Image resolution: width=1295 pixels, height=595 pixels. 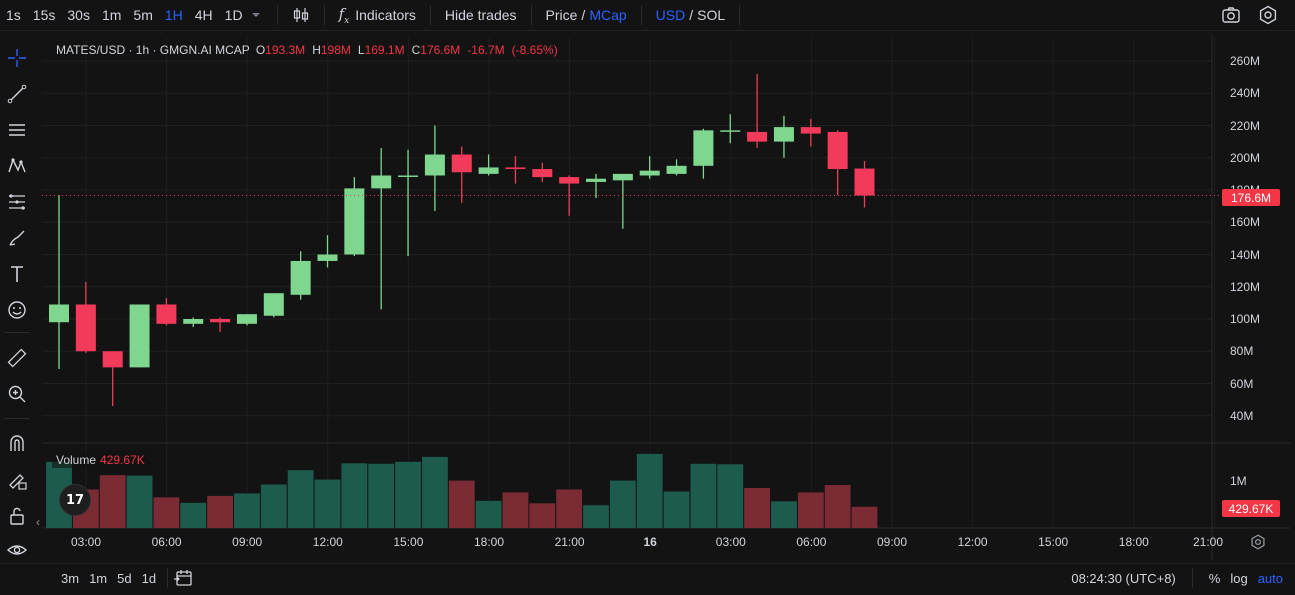 I want to click on price-tick-label: 220M, so click(x=1245, y=125).